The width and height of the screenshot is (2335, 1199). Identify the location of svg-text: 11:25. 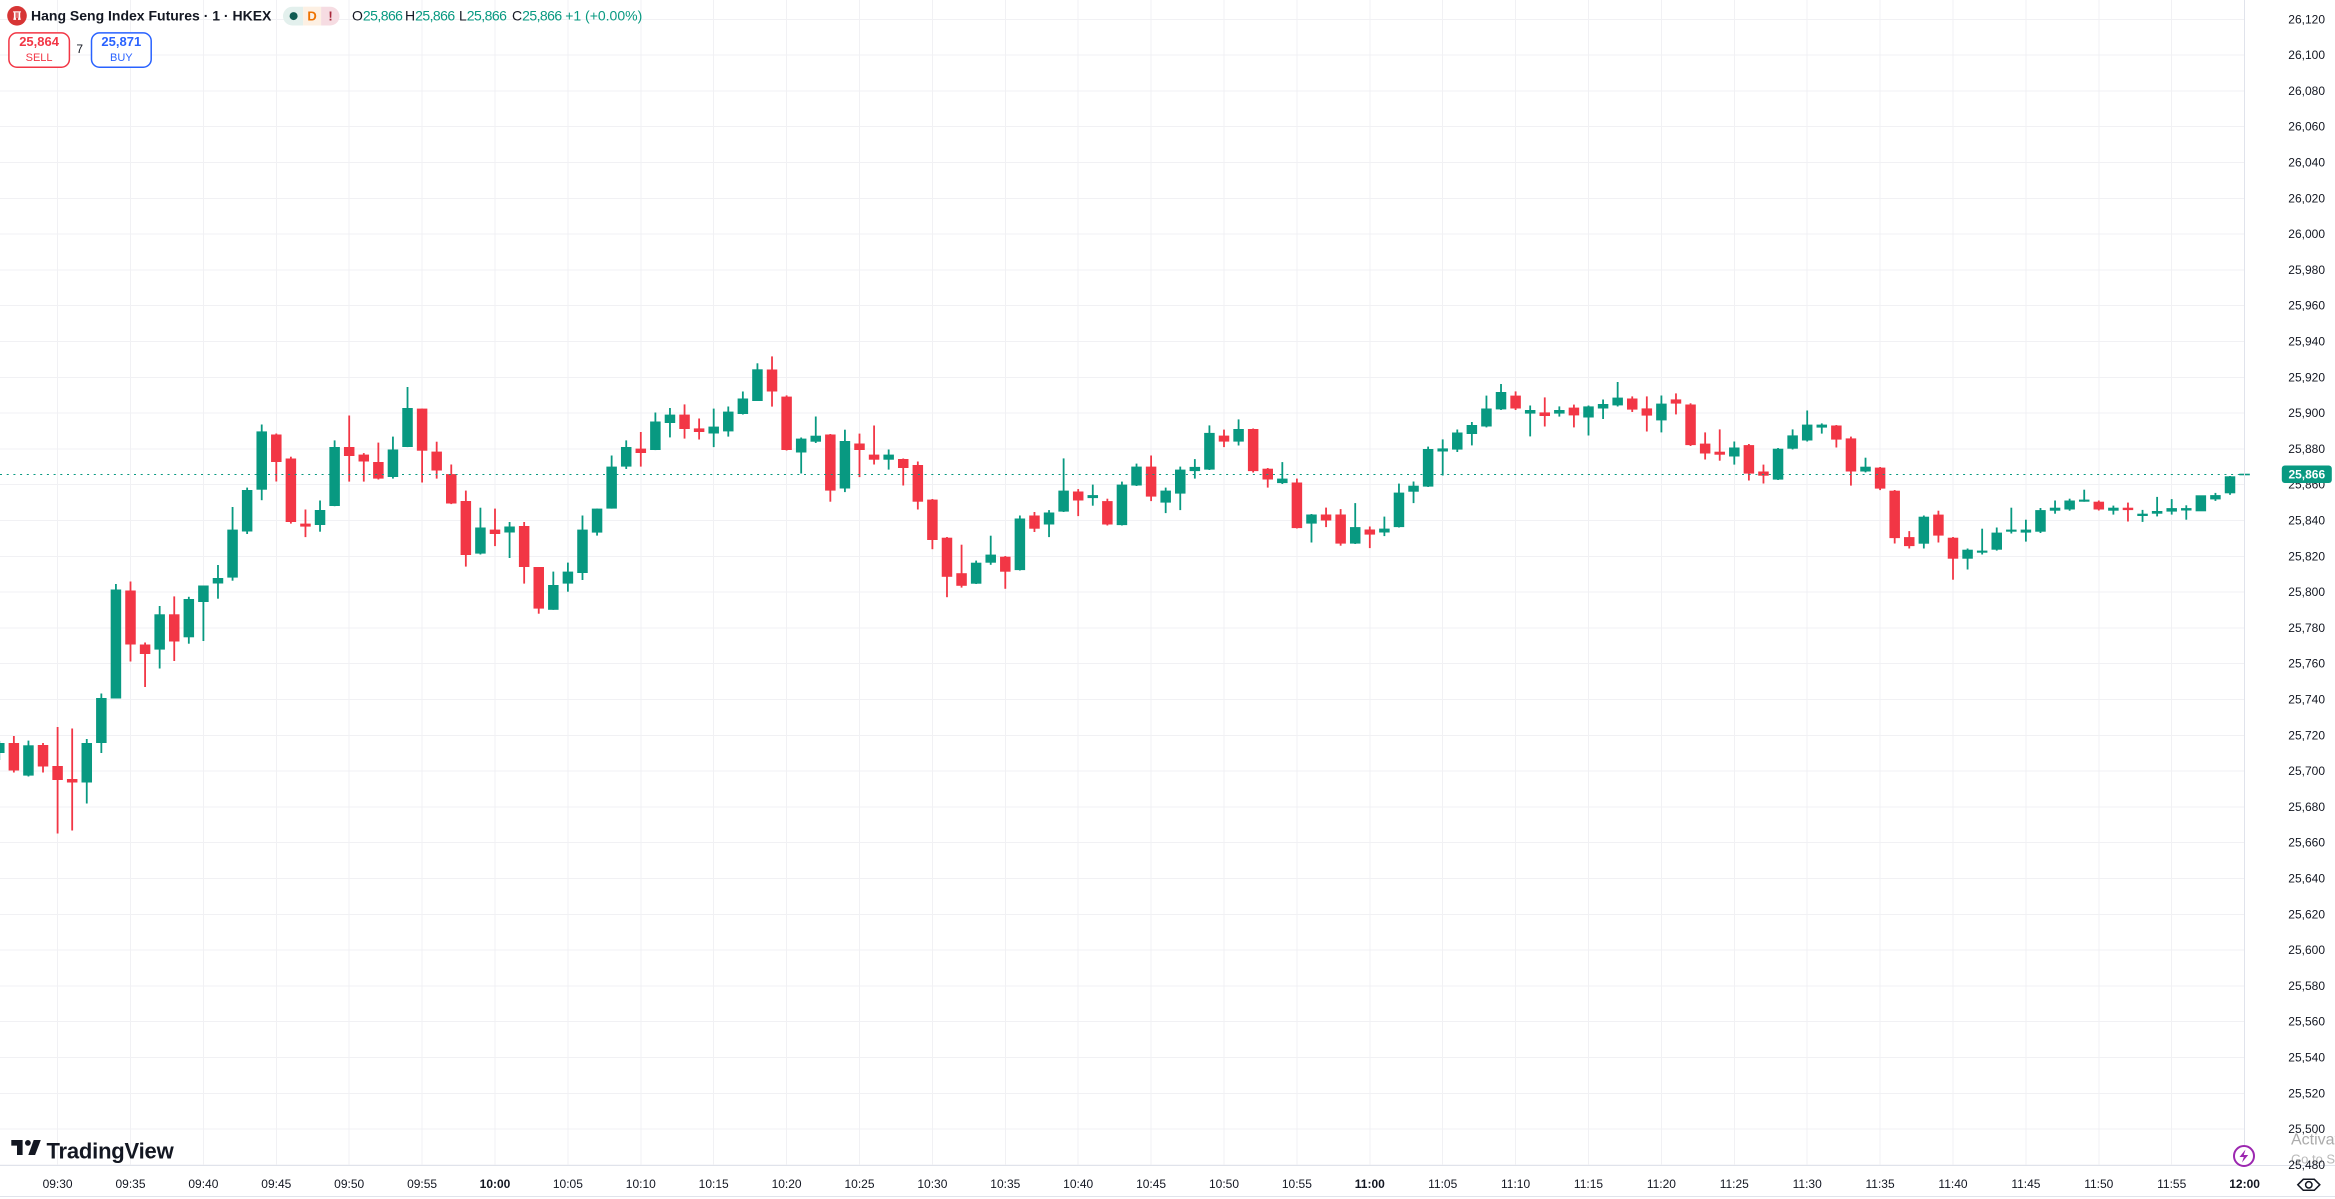
(1734, 1184).